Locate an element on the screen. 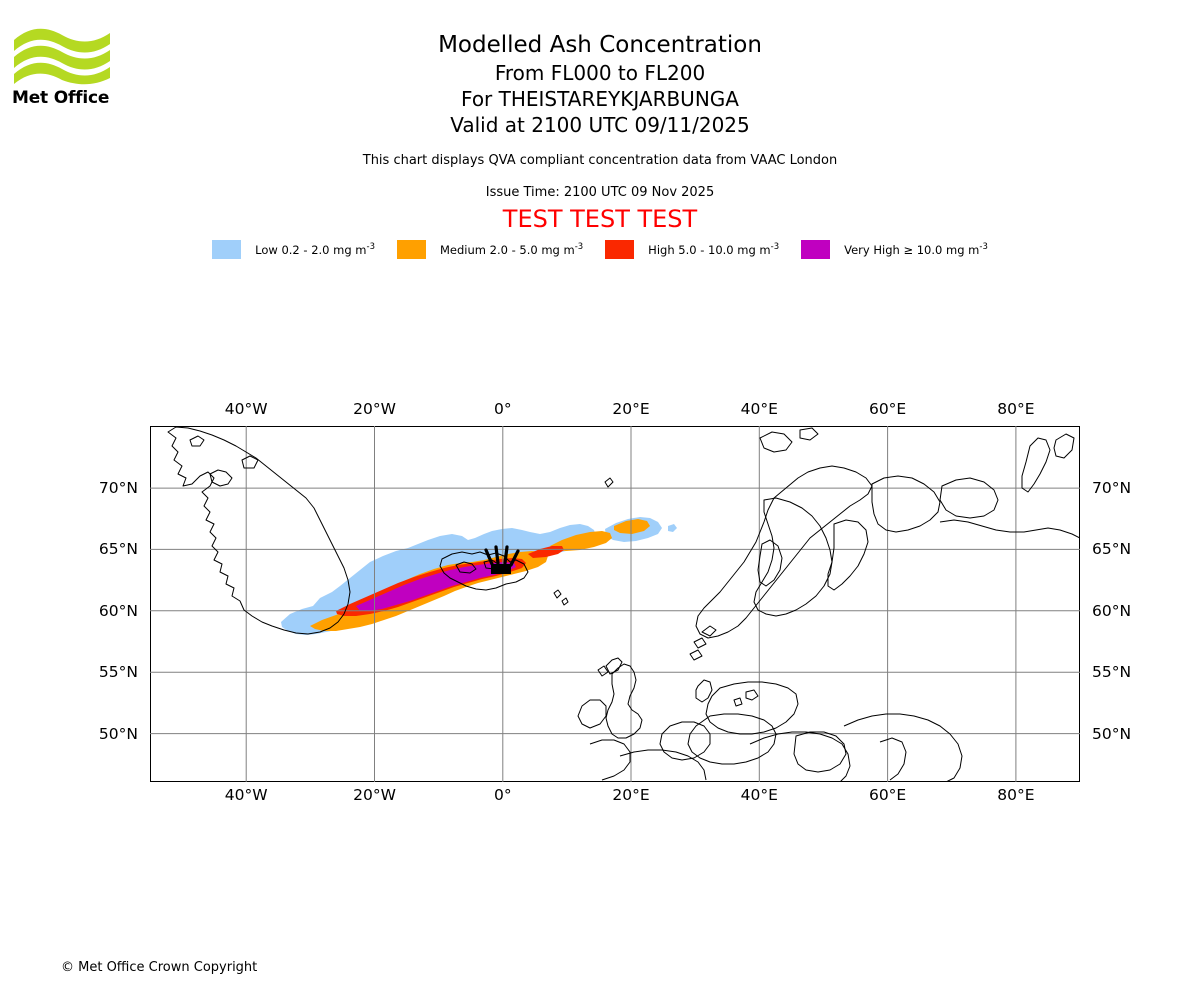  legend-label-very-high: Very High ≥ 10.0 mg m-3 is located at coordinates (916, 249).